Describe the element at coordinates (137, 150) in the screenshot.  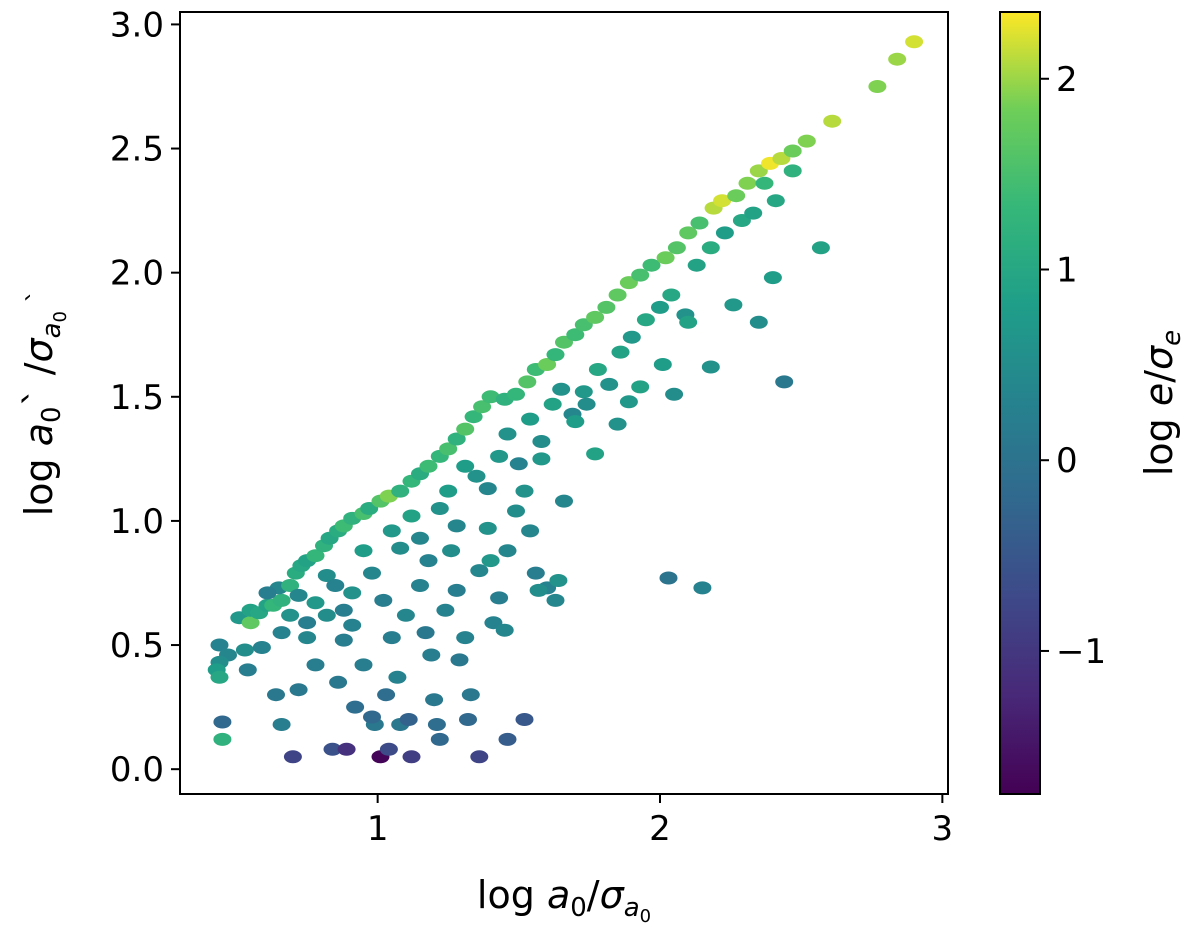
I see `y-tick-label: 2.5` at that location.